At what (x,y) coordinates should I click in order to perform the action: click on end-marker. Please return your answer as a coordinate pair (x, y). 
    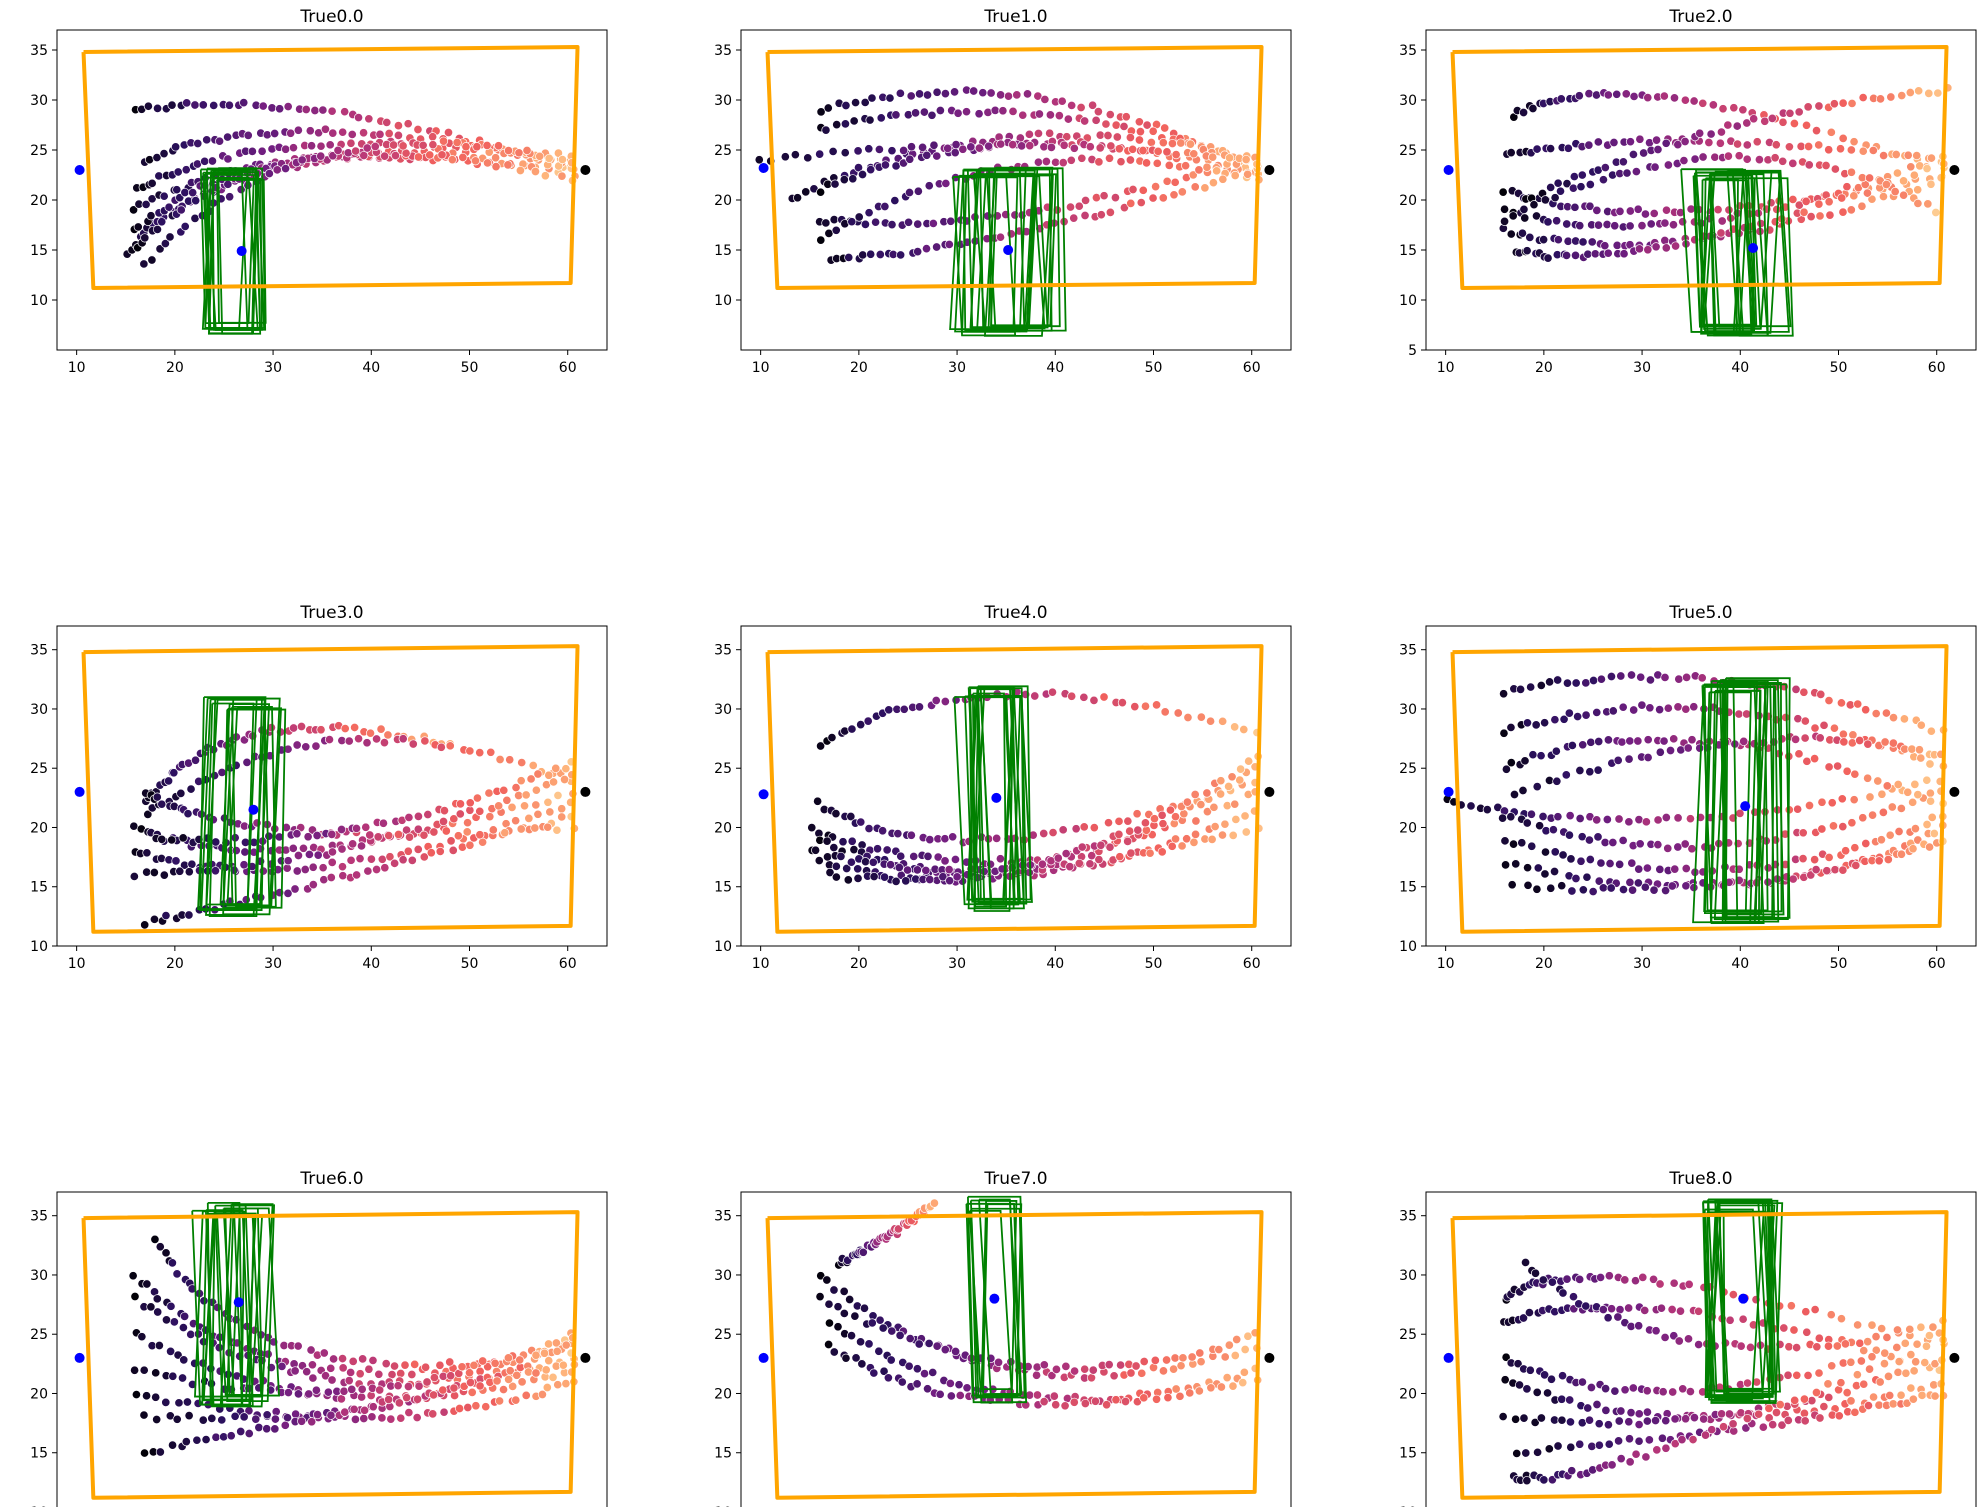
    Looking at the image, I should click on (585, 1357).